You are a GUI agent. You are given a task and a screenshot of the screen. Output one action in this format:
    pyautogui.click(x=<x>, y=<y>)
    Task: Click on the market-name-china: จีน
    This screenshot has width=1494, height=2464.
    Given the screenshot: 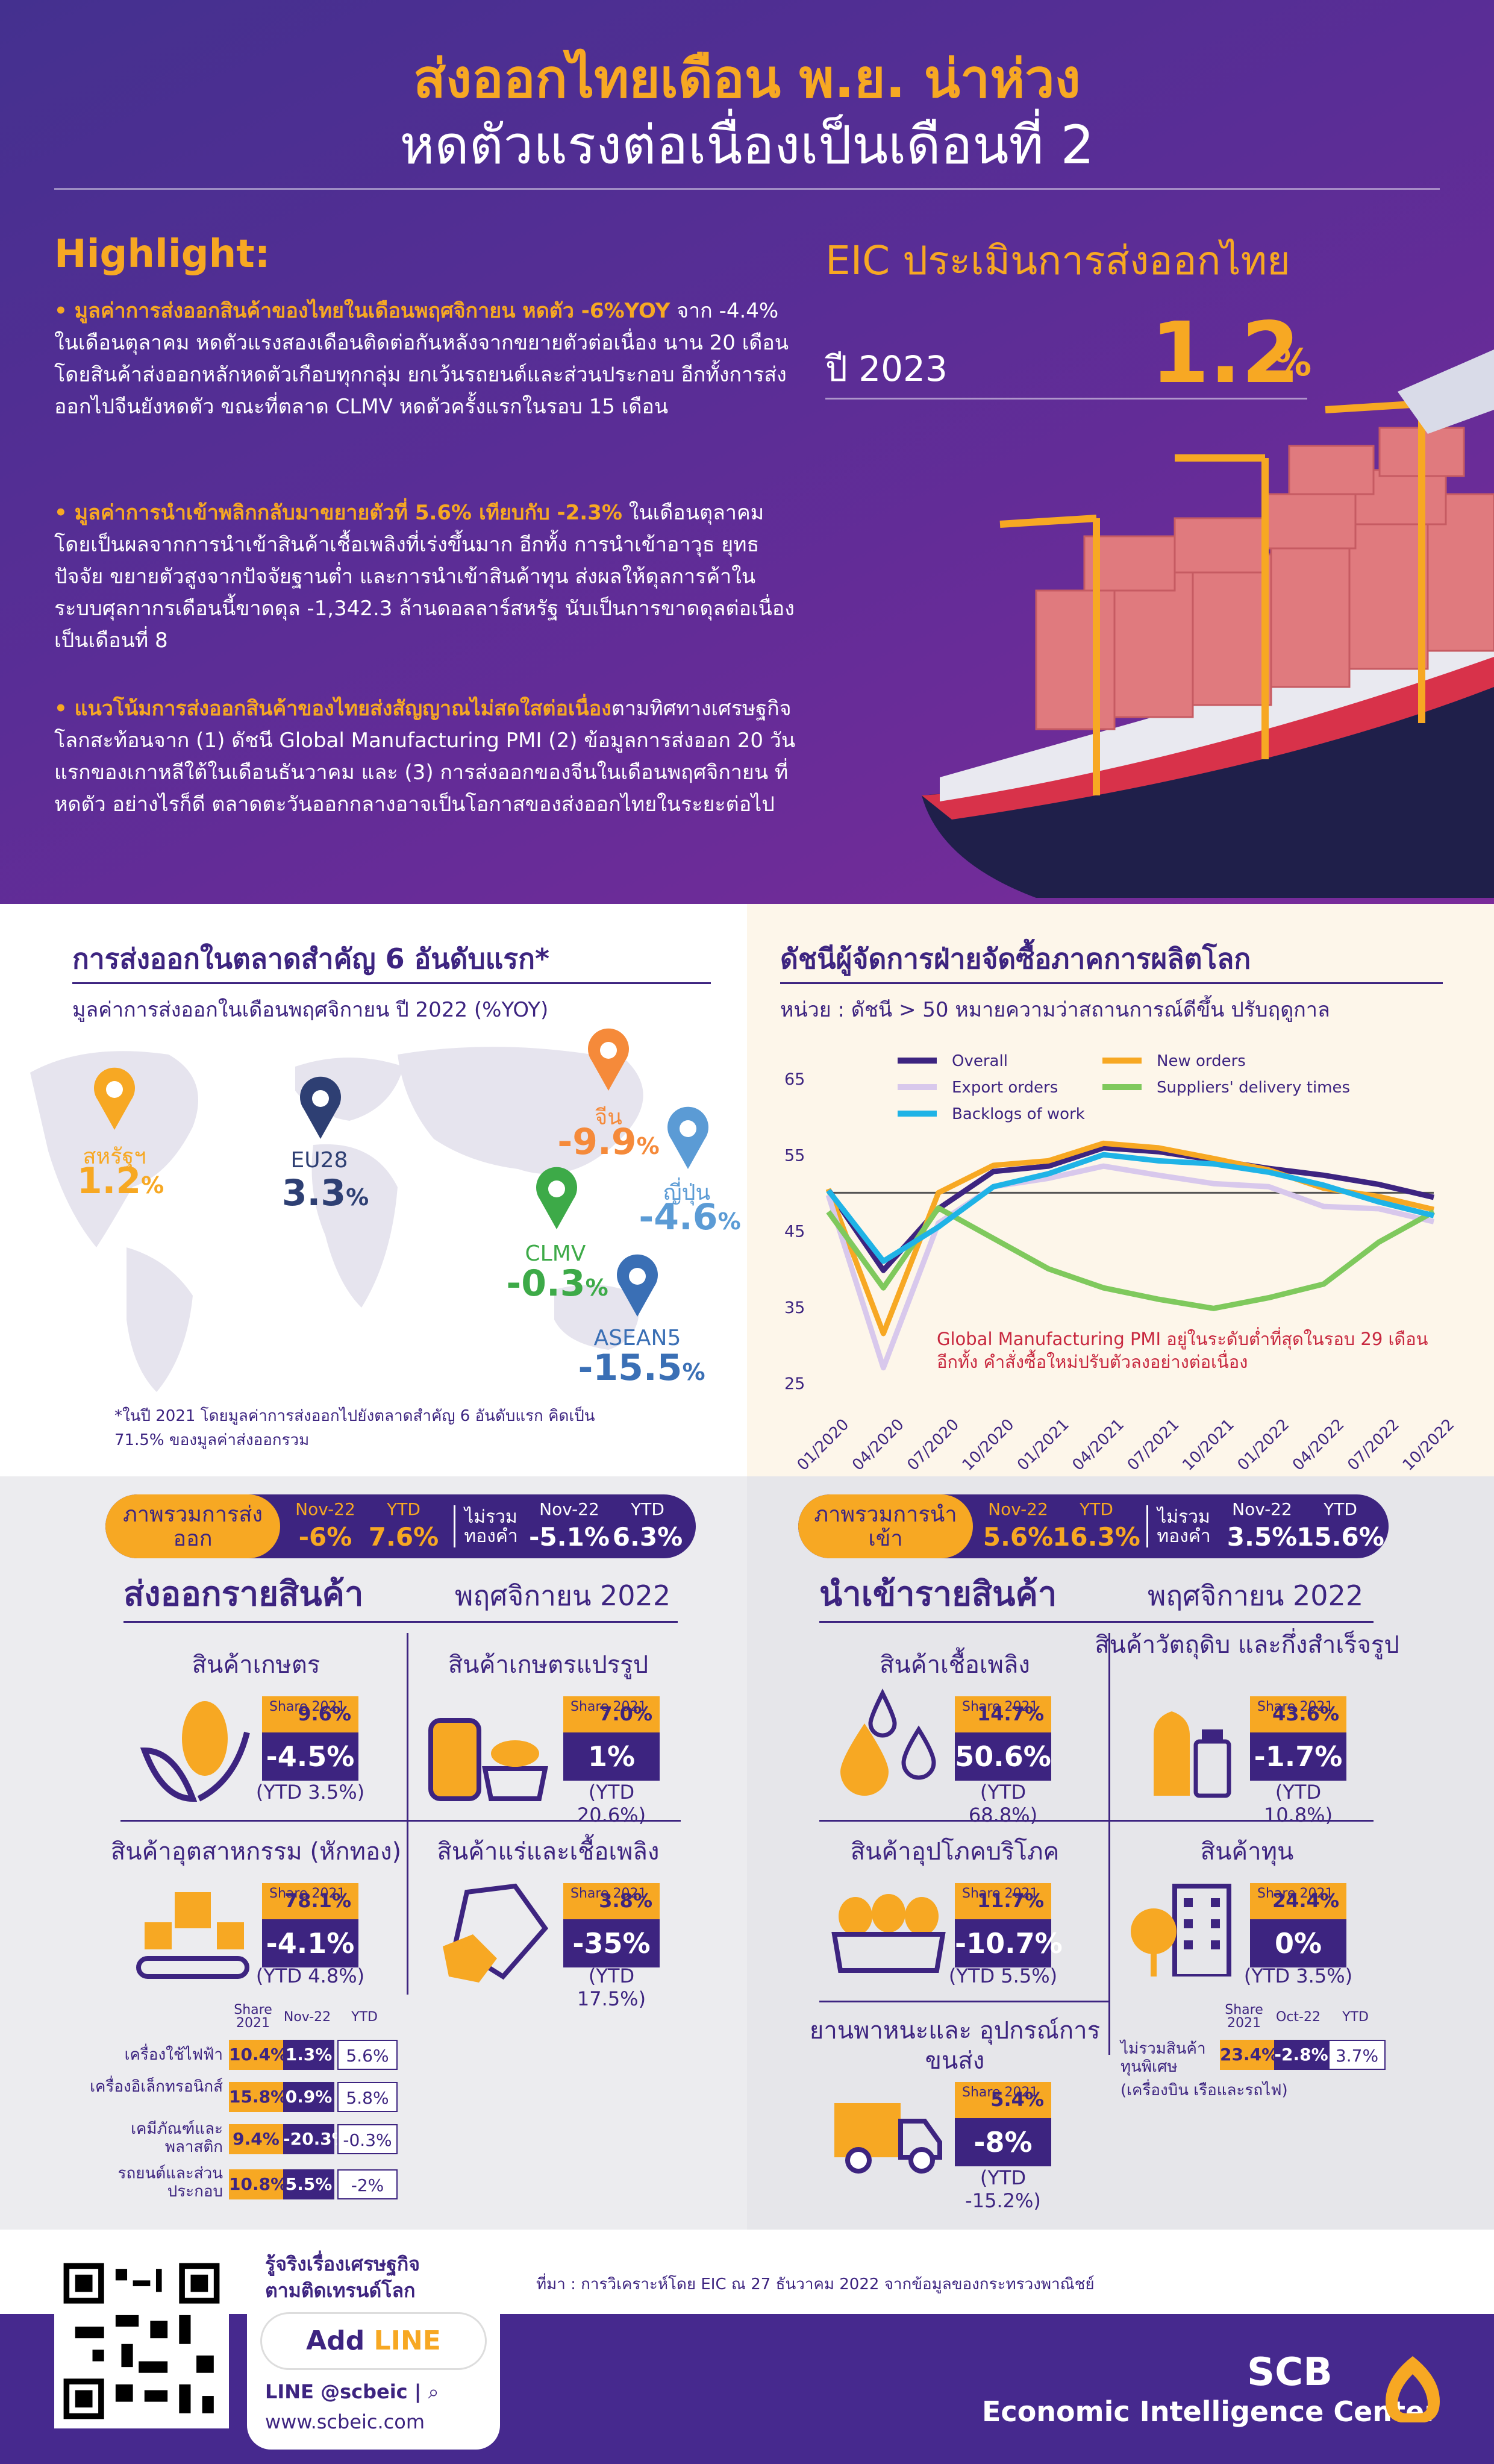 What is the action you would take?
    pyautogui.click(x=608, y=1117)
    